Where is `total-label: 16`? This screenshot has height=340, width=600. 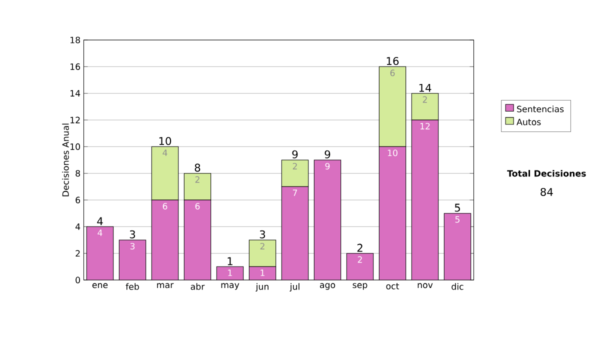
total-label: 16 is located at coordinates (392, 61).